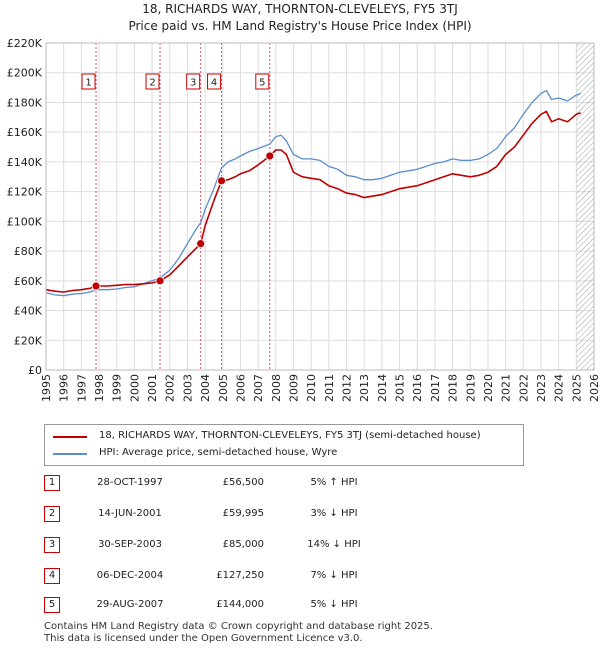 This screenshot has height=650, width=600. I want to click on legend-swatch-hpi, so click(70, 454).